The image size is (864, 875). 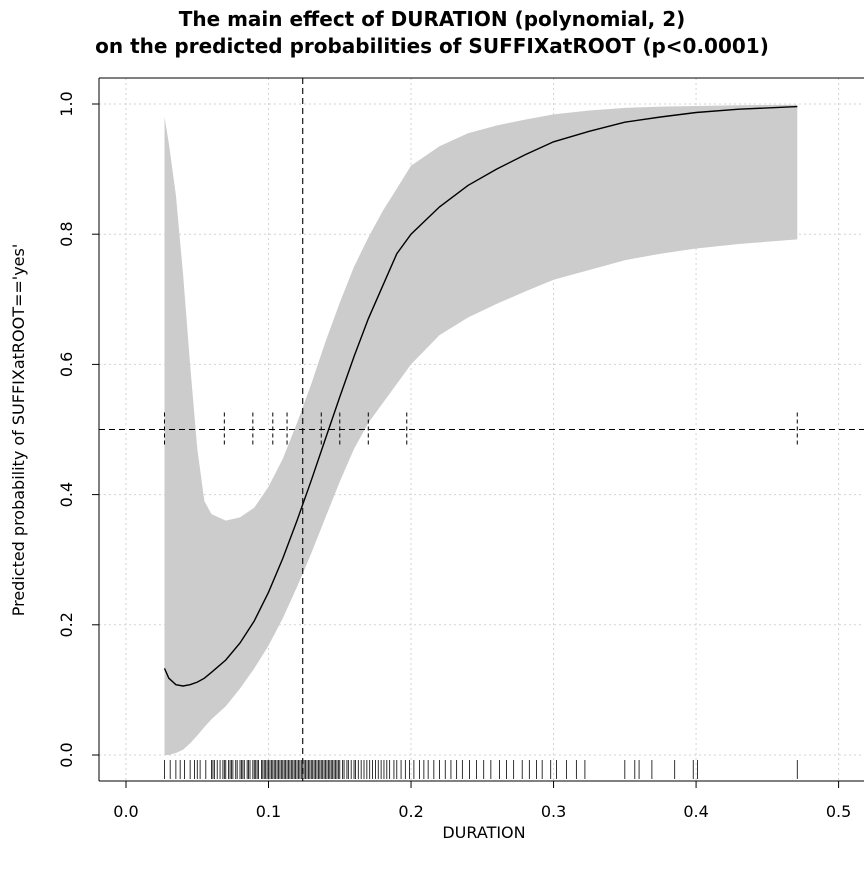 What do you see at coordinates (66, 624) in the screenshot?
I see `y-tick-label: 0.2` at bounding box center [66, 624].